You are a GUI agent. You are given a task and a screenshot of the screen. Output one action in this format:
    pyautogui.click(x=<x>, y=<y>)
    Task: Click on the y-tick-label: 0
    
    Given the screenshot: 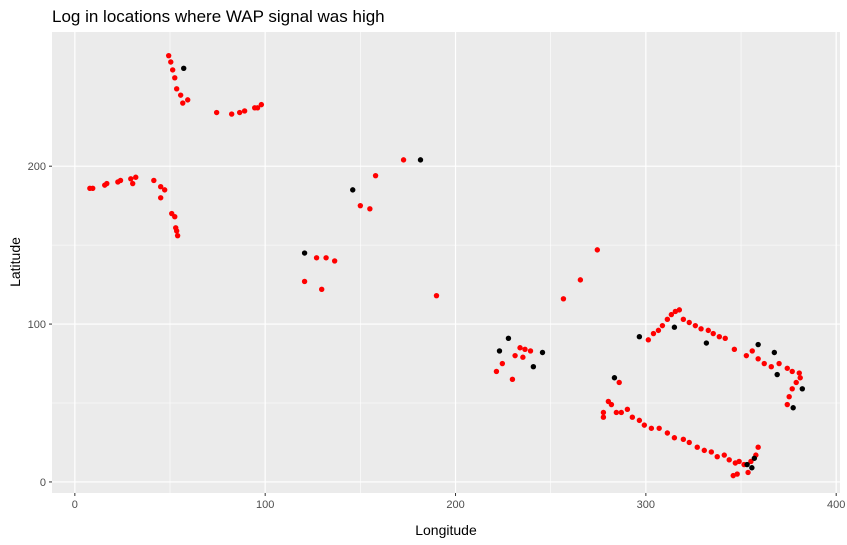 What is the action you would take?
    pyautogui.click(x=43, y=483)
    